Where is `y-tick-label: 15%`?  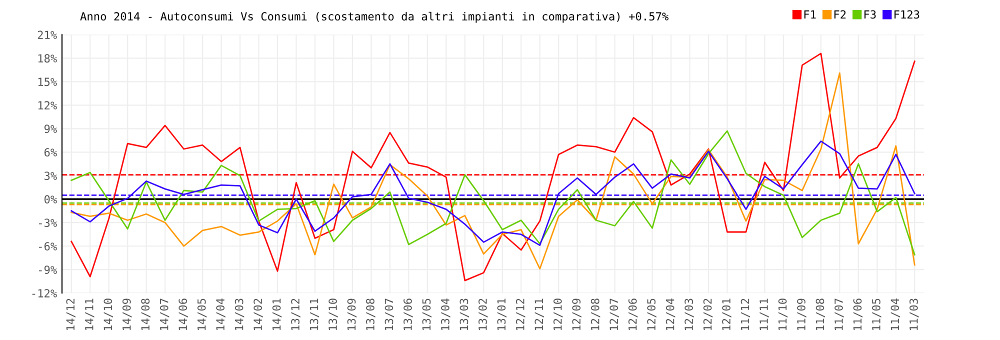 y-tick-label: 15% is located at coordinates (47, 82).